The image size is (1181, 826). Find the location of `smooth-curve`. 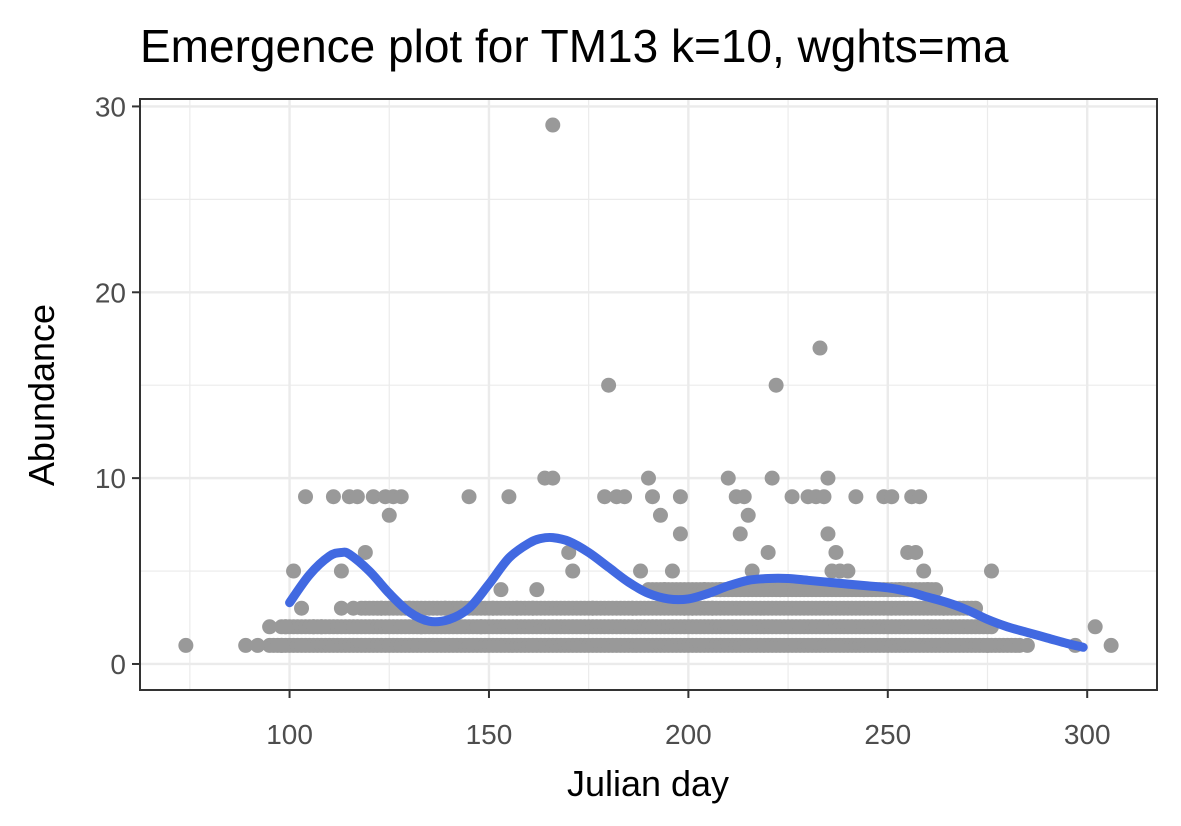

smooth-curve is located at coordinates (686, 592).